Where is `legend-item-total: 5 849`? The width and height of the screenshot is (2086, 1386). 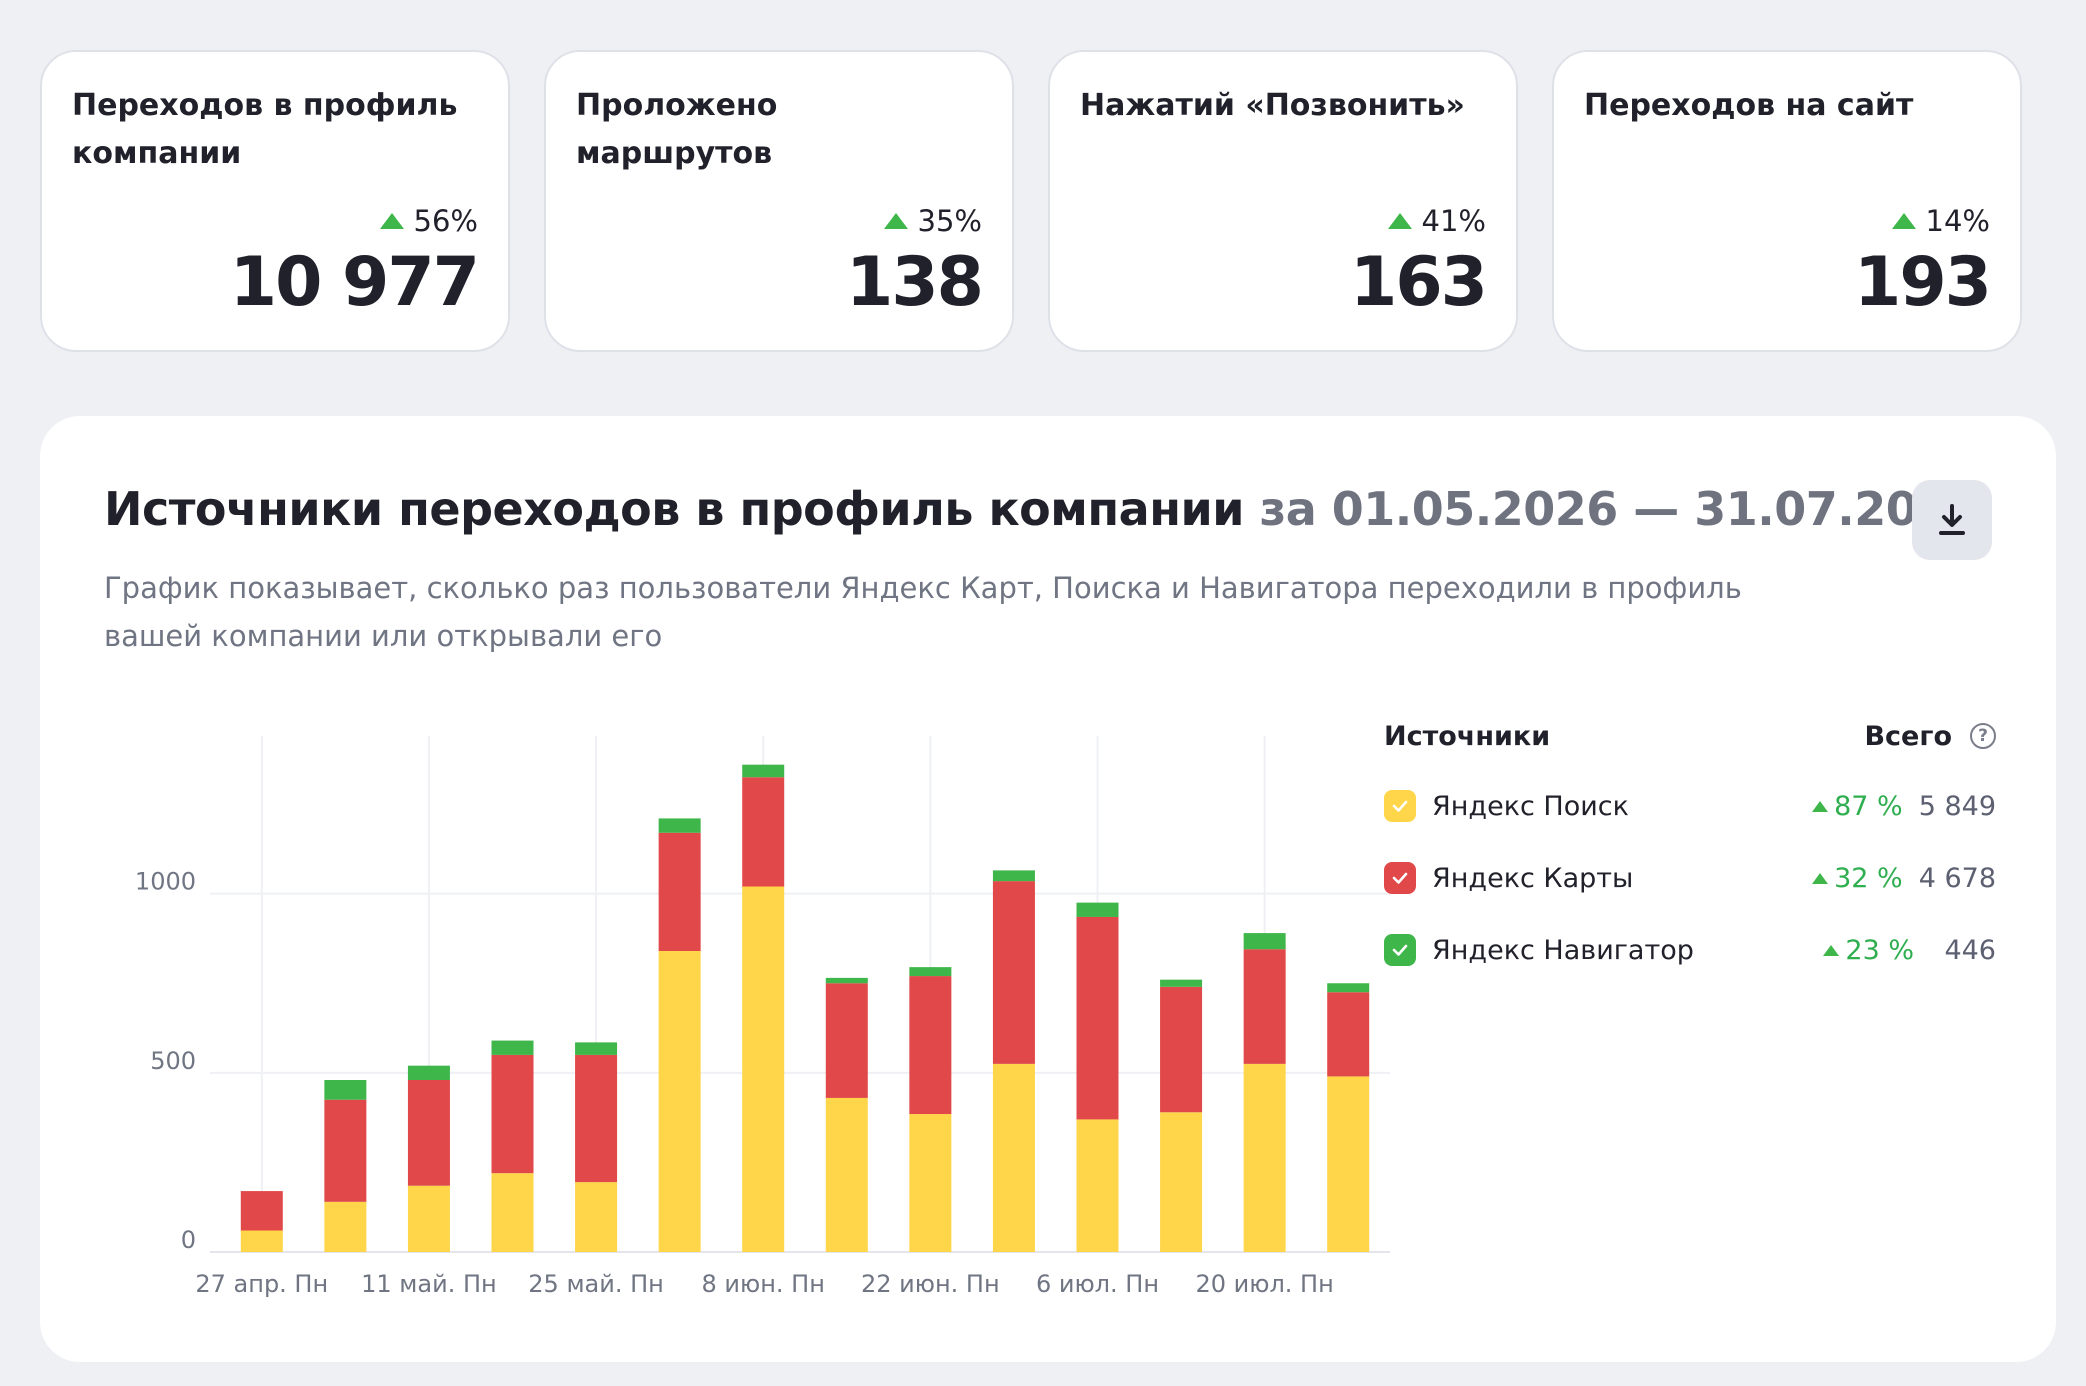
legend-item-total: 5 849 is located at coordinates (1957, 806).